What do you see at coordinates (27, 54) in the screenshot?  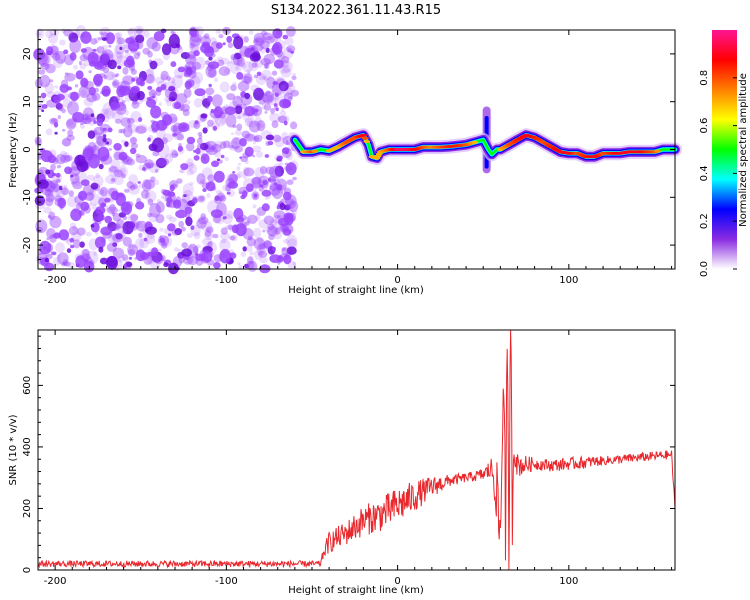 I see `spectrogram-ytick-label: 20` at bounding box center [27, 54].